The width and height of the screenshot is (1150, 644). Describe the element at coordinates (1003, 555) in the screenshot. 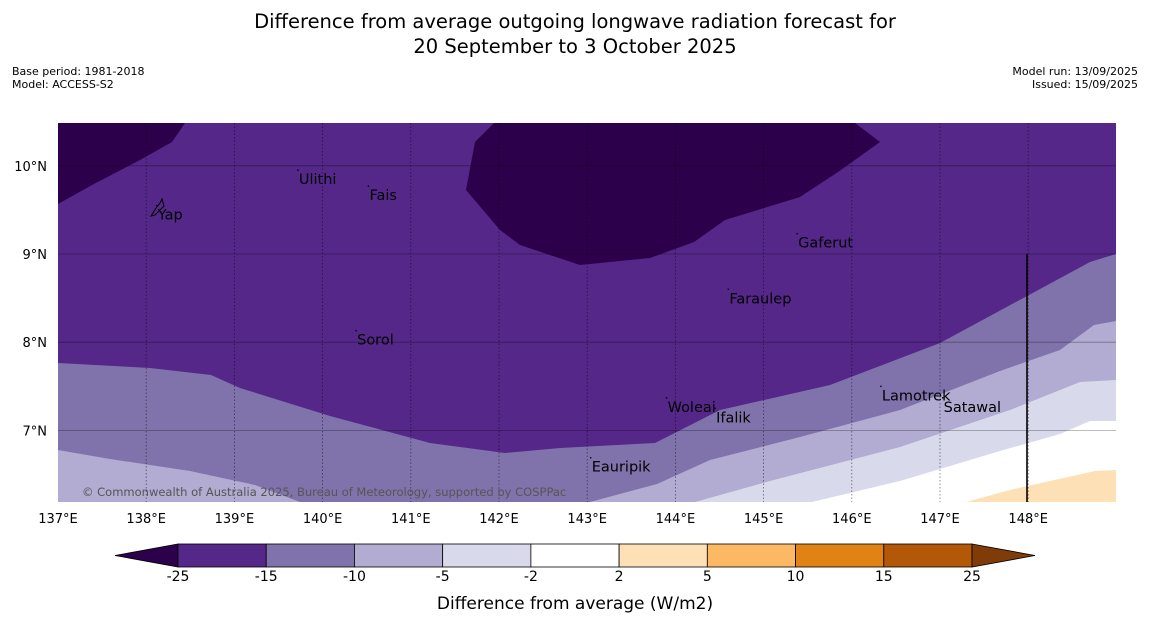

I see `colorbar-extend-high` at that location.